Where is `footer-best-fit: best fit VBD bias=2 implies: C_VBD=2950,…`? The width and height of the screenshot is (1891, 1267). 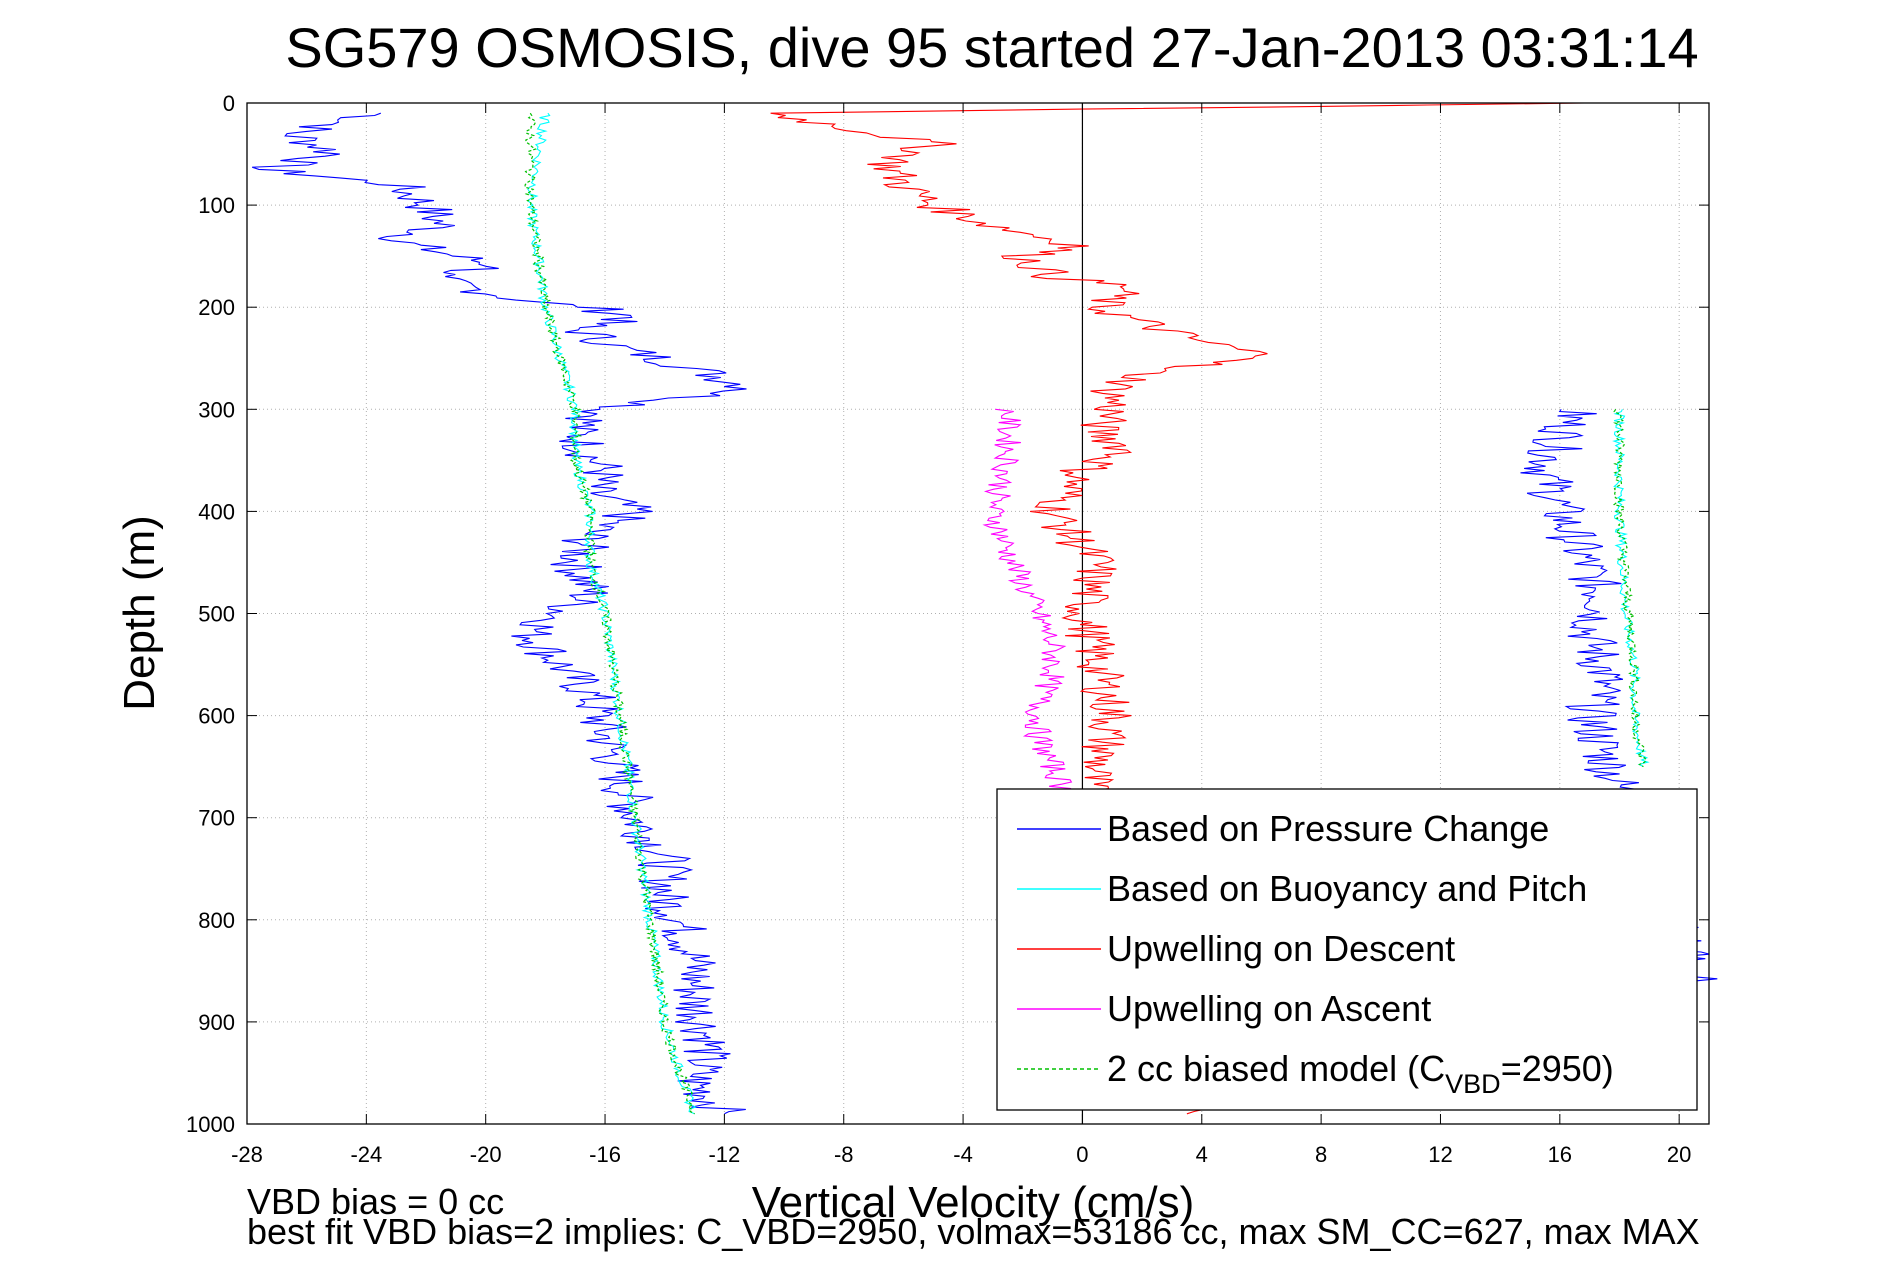
footer-best-fit: best fit VBD bias=2 implies: C_VBD=2950,… is located at coordinates (973, 1231).